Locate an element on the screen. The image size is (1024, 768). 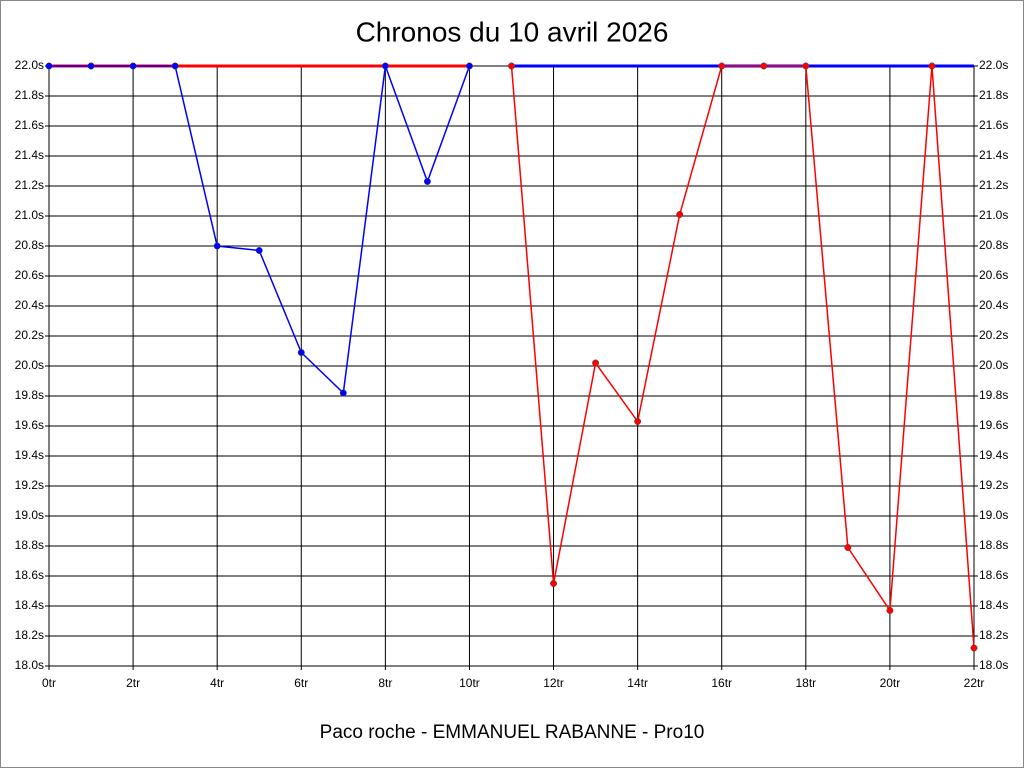
x-tick-label: 10tr is located at coordinates (469, 683).